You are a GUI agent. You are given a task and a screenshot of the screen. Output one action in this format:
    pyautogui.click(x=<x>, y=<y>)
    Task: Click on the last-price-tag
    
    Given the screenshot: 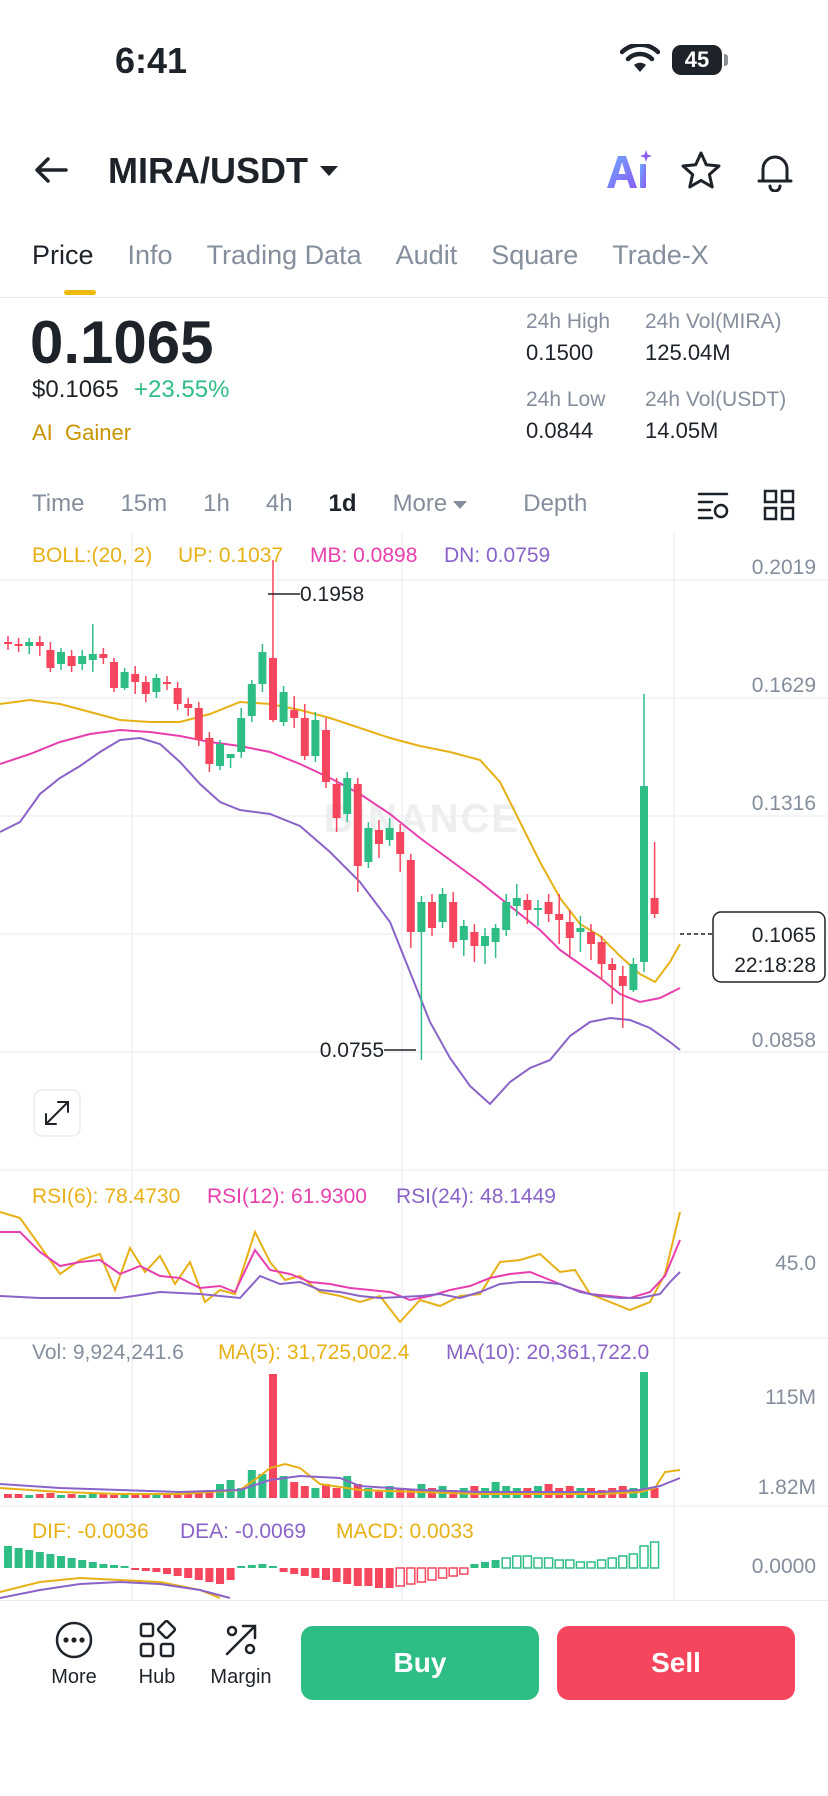 What is the action you would take?
    pyautogui.click(x=769, y=947)
    